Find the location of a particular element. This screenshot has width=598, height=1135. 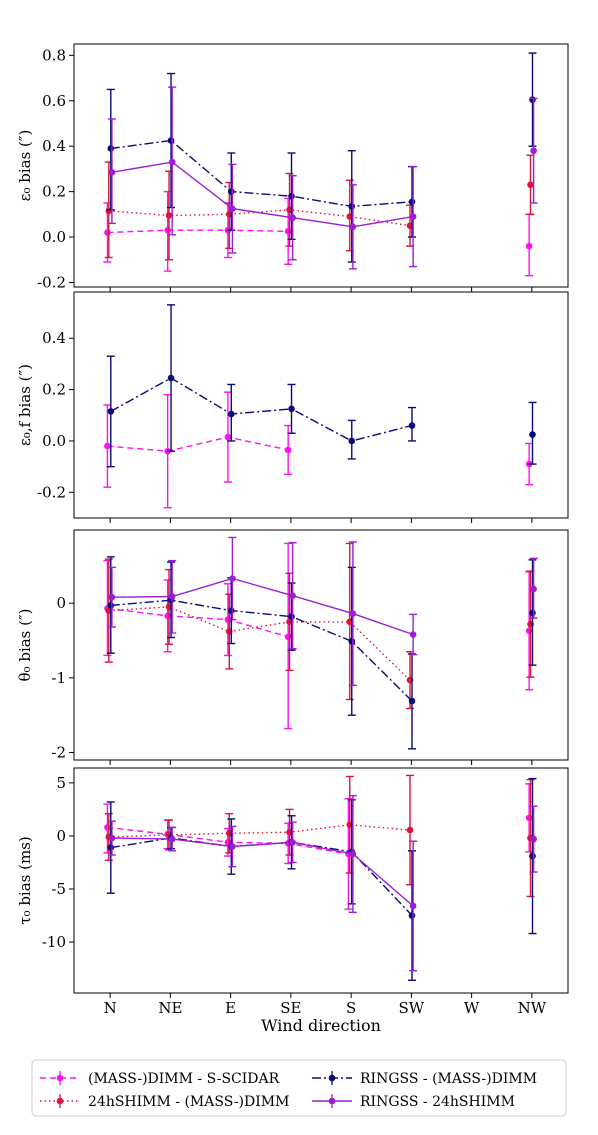

y-tick-label: 0.8 is located at coordinates (54, 55).